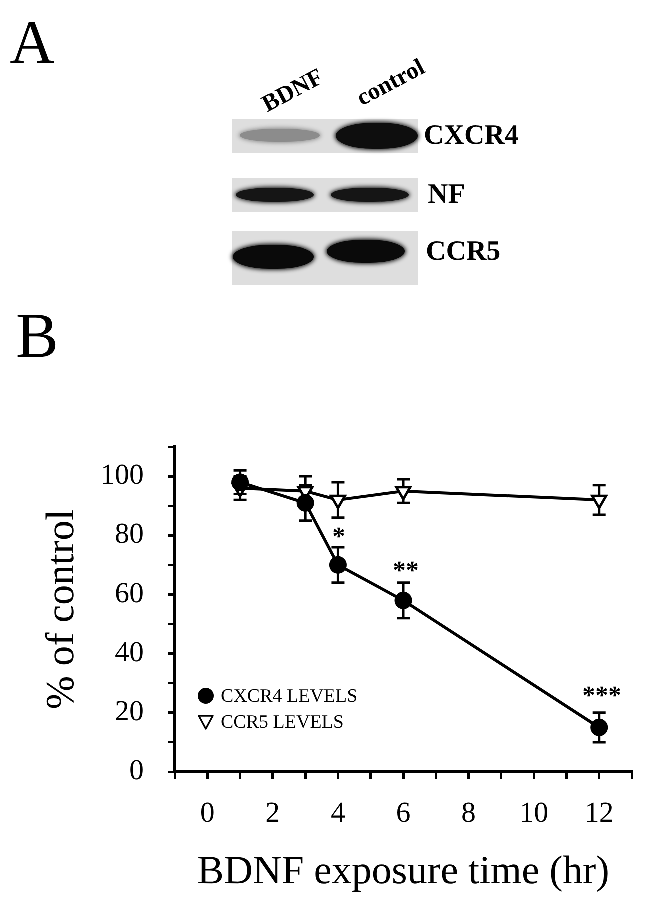 This screenshot has width=650, height=899. Describe the element at coordinates (403, 870) in the screenshot. I see `x-axis-title: BDNF exposure time (hr)` at that location.